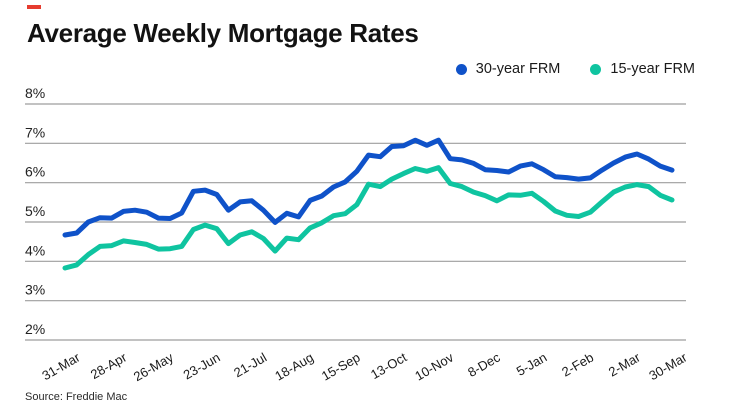 The image size is (740, 416). What do you see at coordinates (61, 366) in the screenshot?
I see `x-axis-tick-label: 31-Mar` at bounding box center [61, 366].